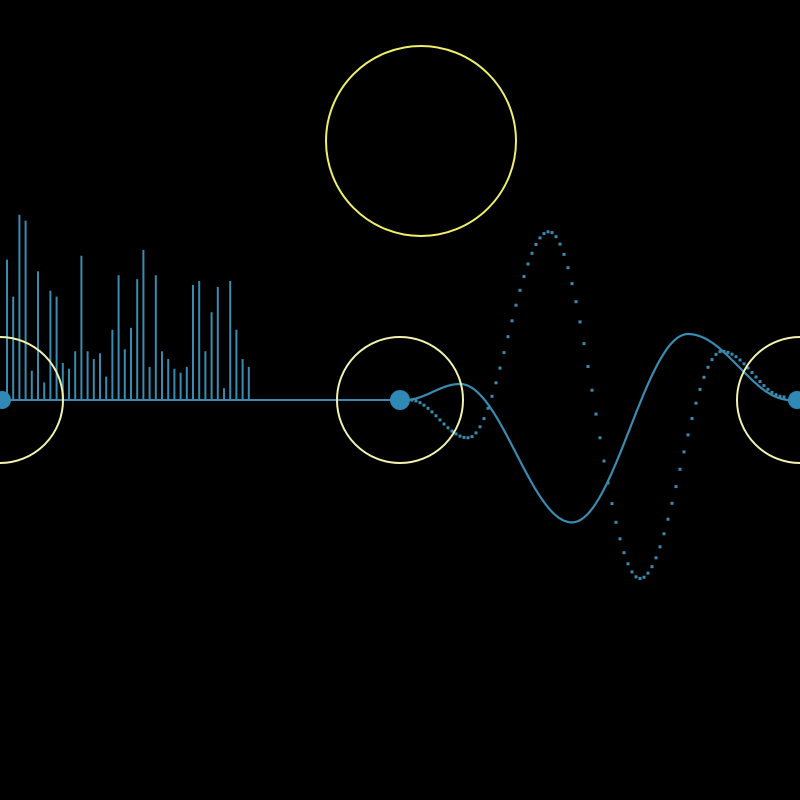 This screenshot has height=800, width=800. Describe the element at coordinates (5, 400) in the screenshot. I see `node-left` at that location.